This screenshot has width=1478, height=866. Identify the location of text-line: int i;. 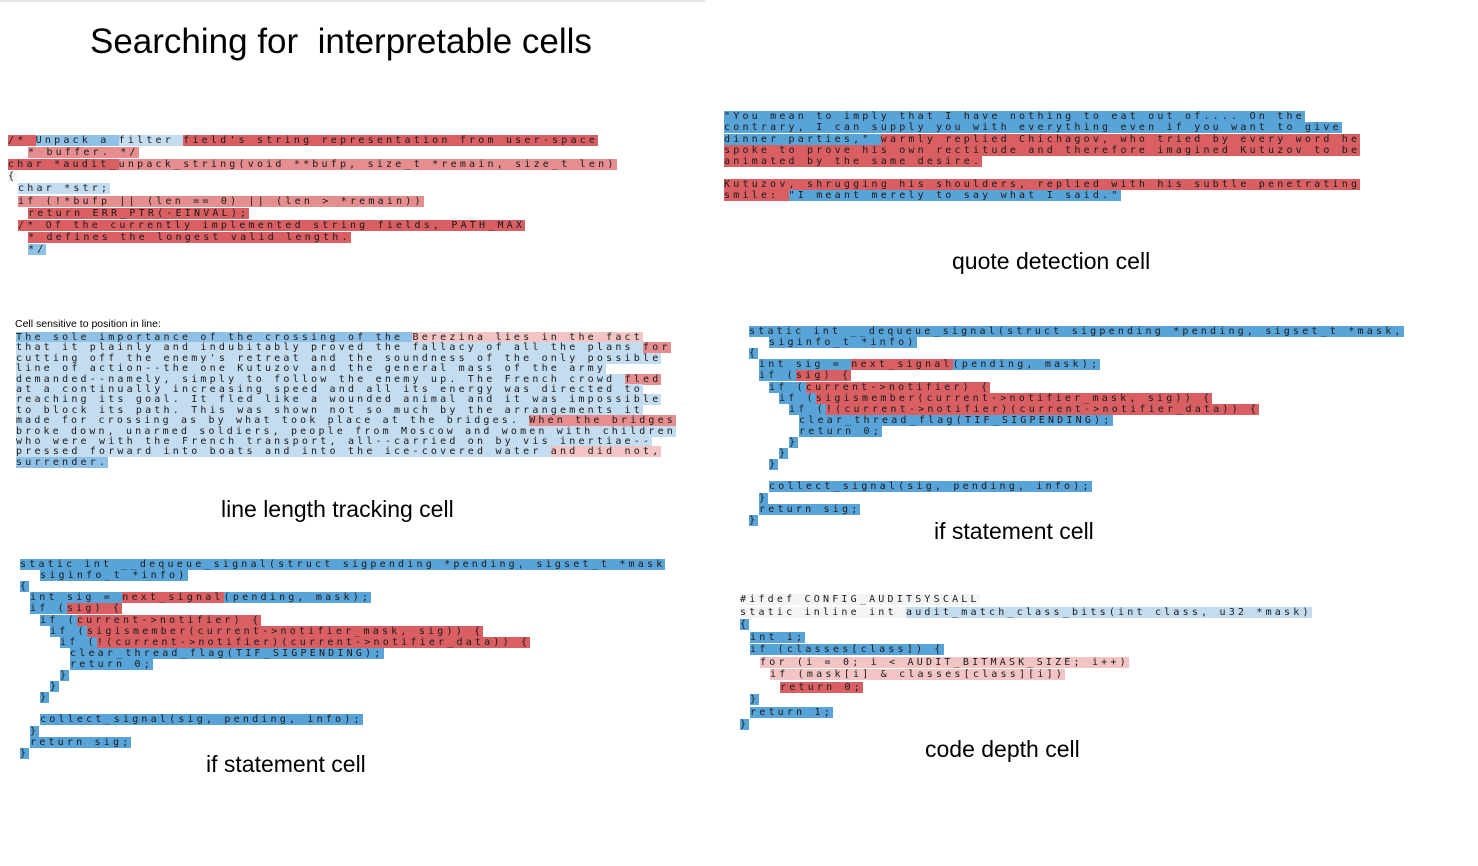
(778, 637).